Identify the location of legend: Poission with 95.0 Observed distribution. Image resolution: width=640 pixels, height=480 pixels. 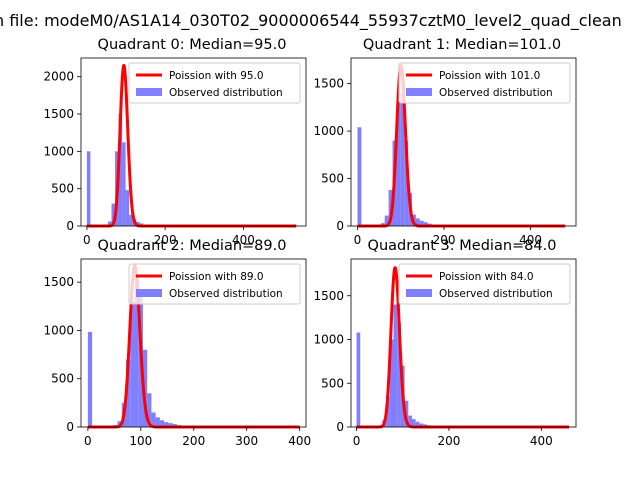
(214, 83).